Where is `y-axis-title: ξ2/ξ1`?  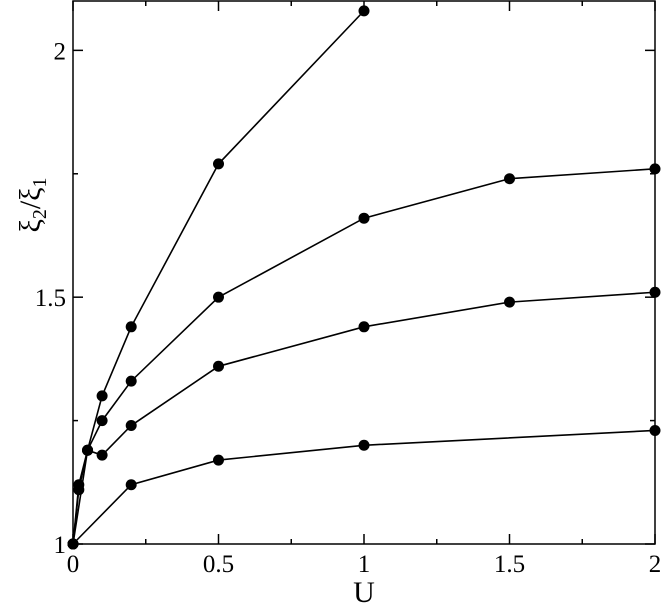 y-axis-title: ξ2/ξ1 is located at coordinates (32, 204).